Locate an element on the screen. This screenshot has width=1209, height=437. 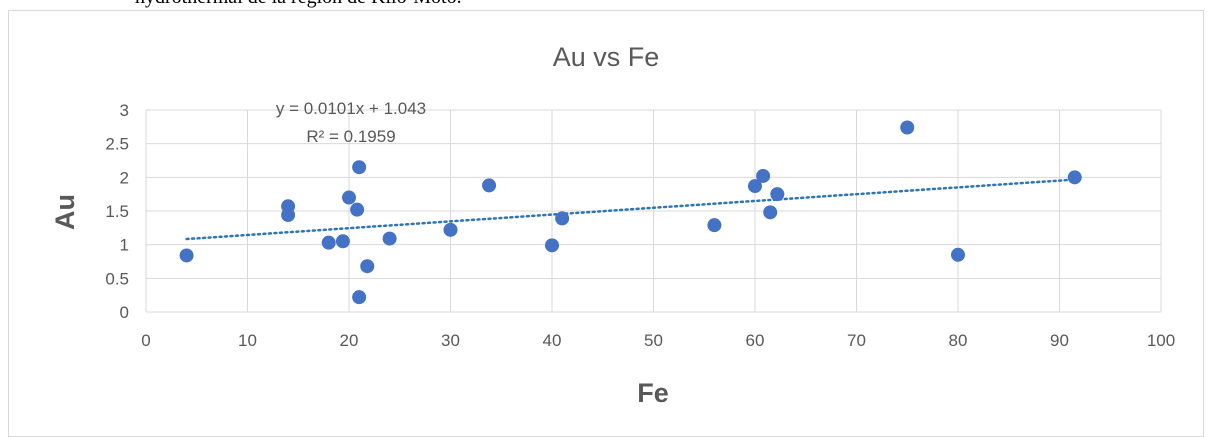
y-axis-ticks: 0 0.5 1 1.5 2 2.5 3 is located at coordinates (117, 211).